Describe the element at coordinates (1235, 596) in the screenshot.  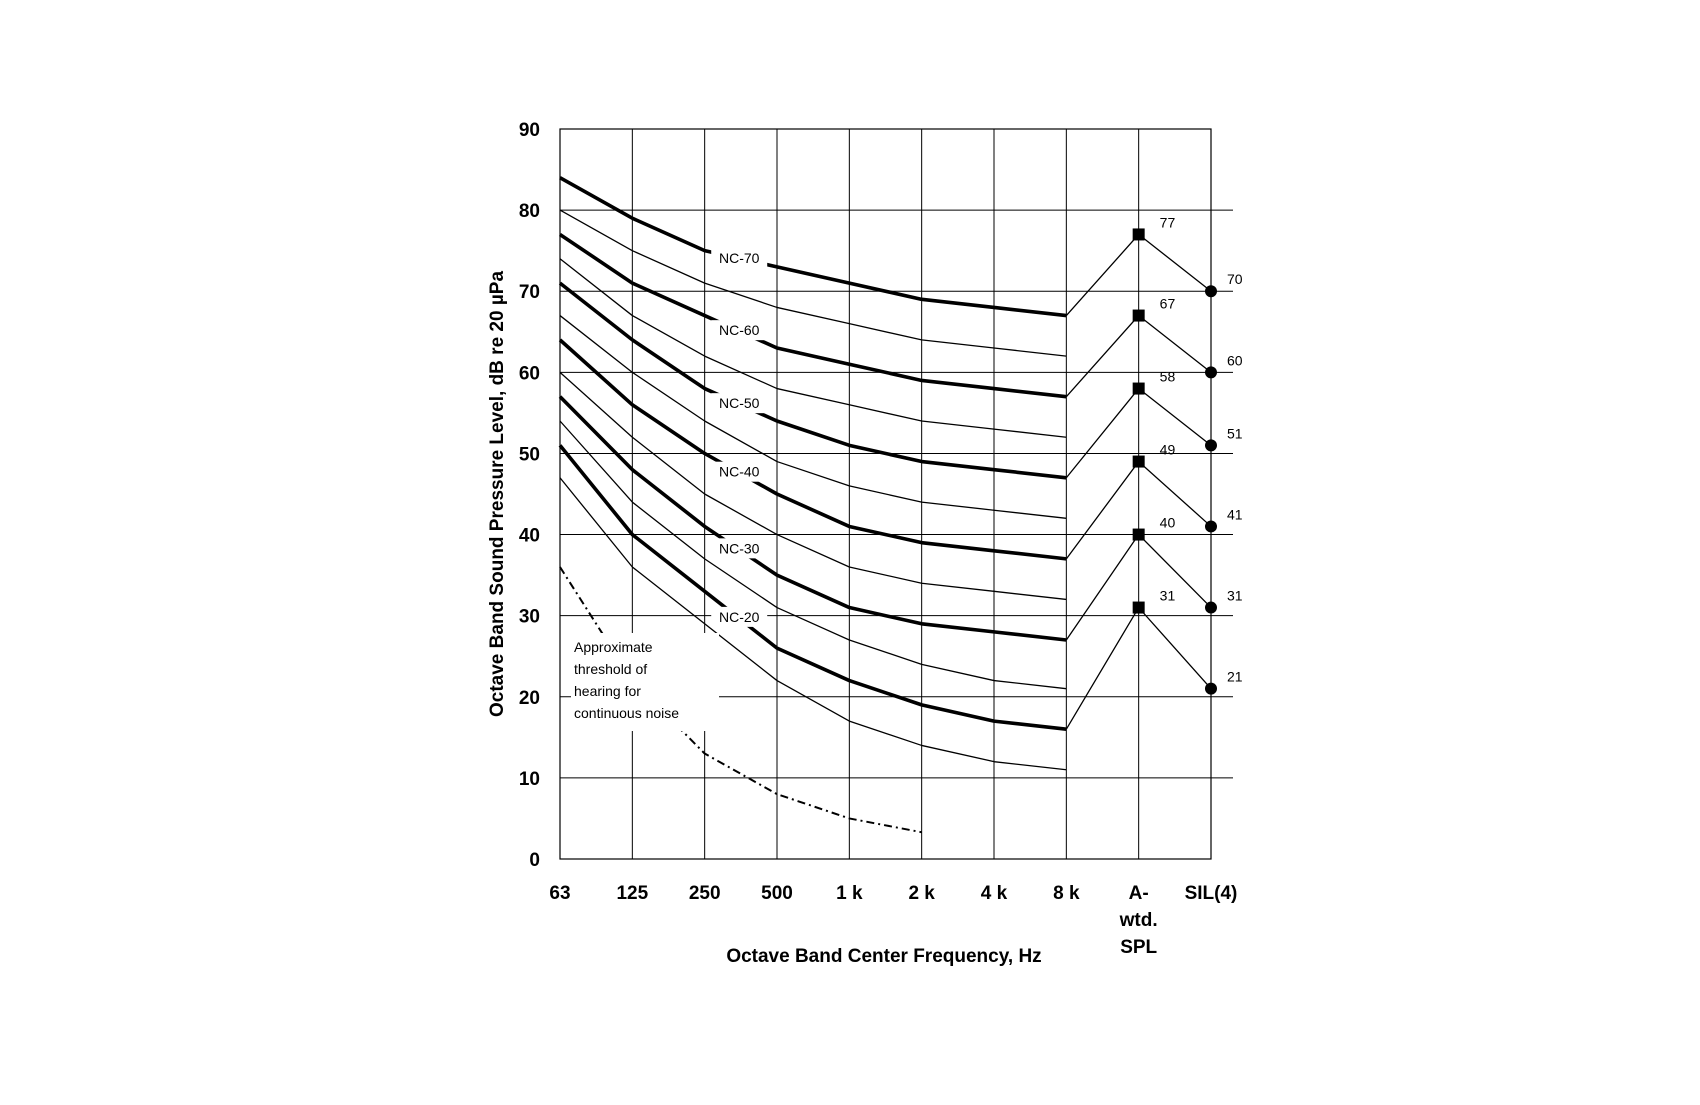
I see `sil-value-label: 31` at that location.